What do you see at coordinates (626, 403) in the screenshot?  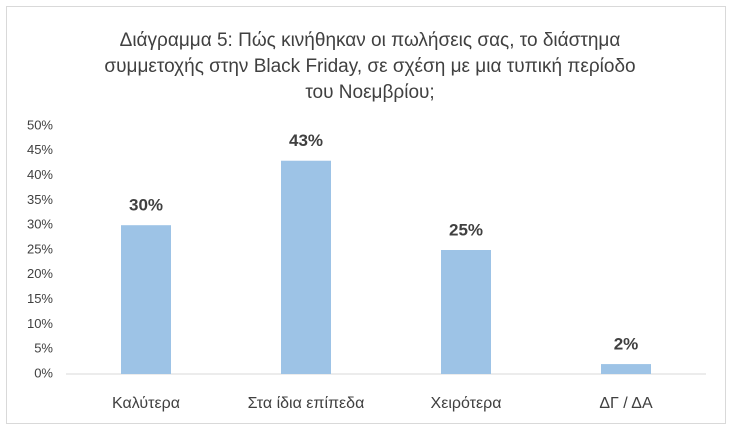 I see `x-tick-label: ΔΓ / ΔΑ` at bounding box center [626, 403].